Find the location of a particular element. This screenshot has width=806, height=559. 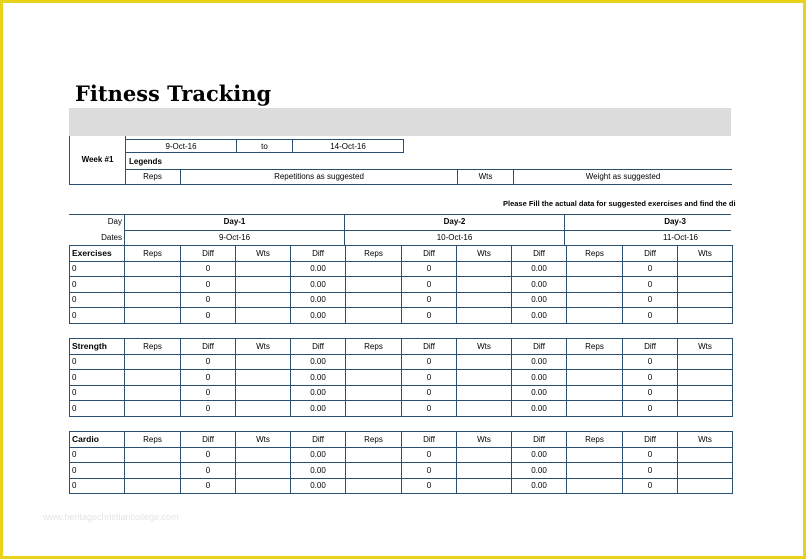

legend-wts: Wts is located at coordinates (486, 177).